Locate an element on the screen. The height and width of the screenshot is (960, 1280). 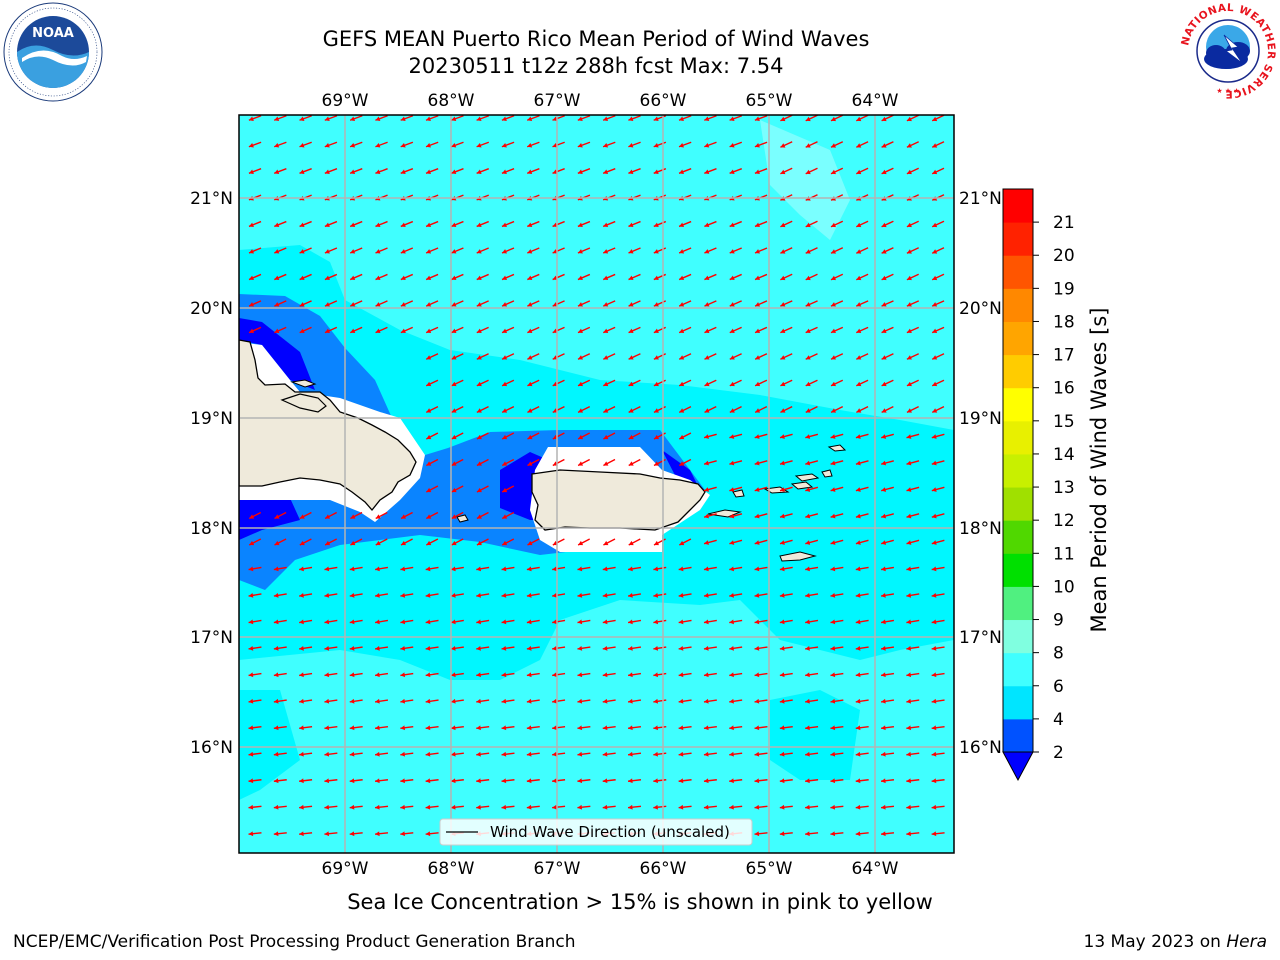
lon-label-top: 66°W is located at coordinates (663, 101).